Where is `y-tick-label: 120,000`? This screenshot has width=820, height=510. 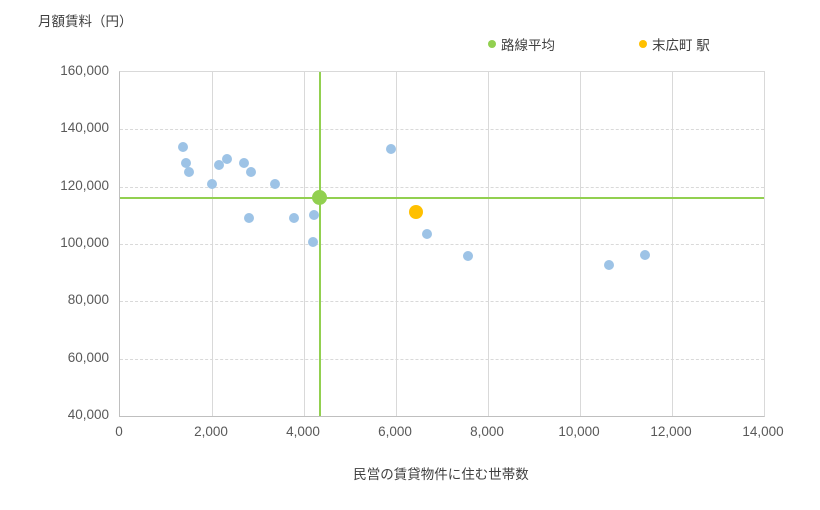
y-tick-label: 120,000 is located at coordinates (84, 185).